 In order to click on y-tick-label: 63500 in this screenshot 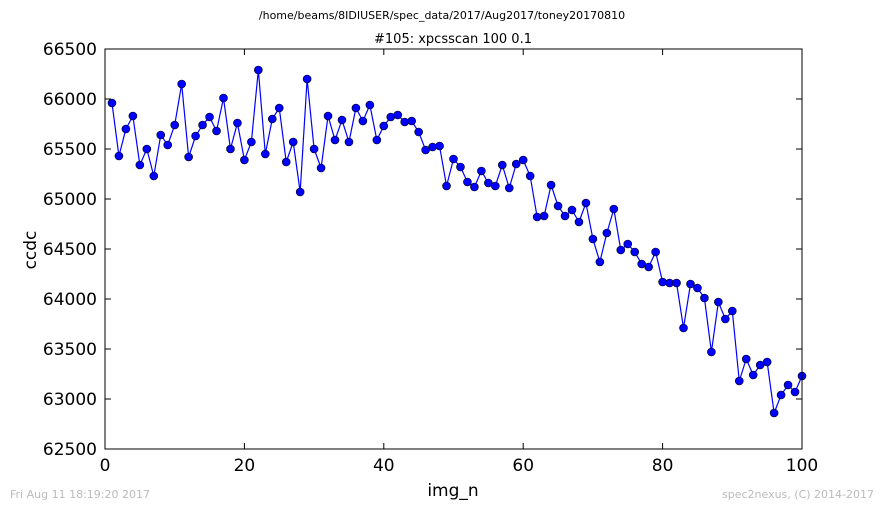, I will do `click(70, 350)`.